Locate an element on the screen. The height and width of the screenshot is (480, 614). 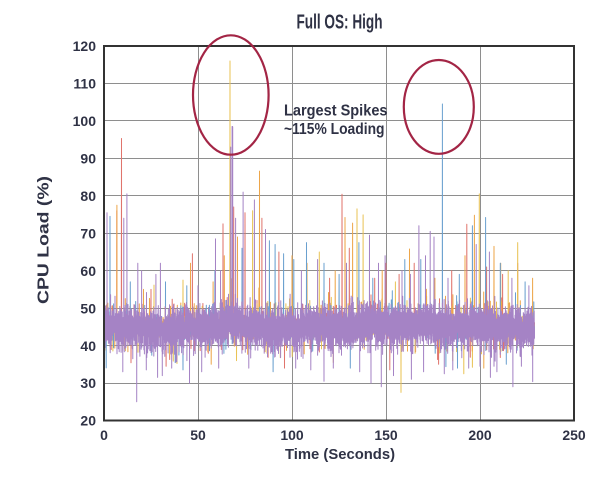
svg-text: 0 is located at coordinates (104, 435).